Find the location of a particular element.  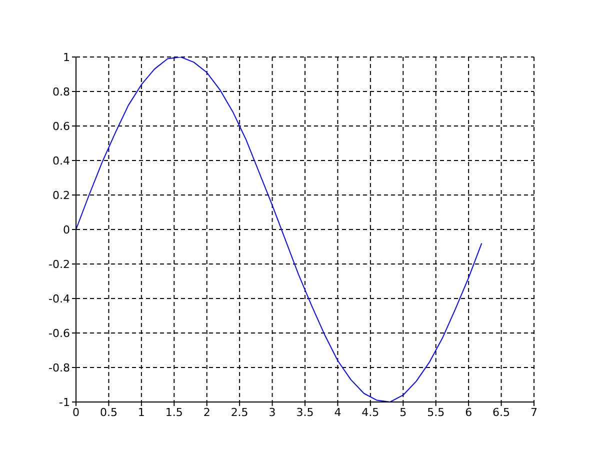

y-tick-label: -0.6 is located at coordinates (59, 333).